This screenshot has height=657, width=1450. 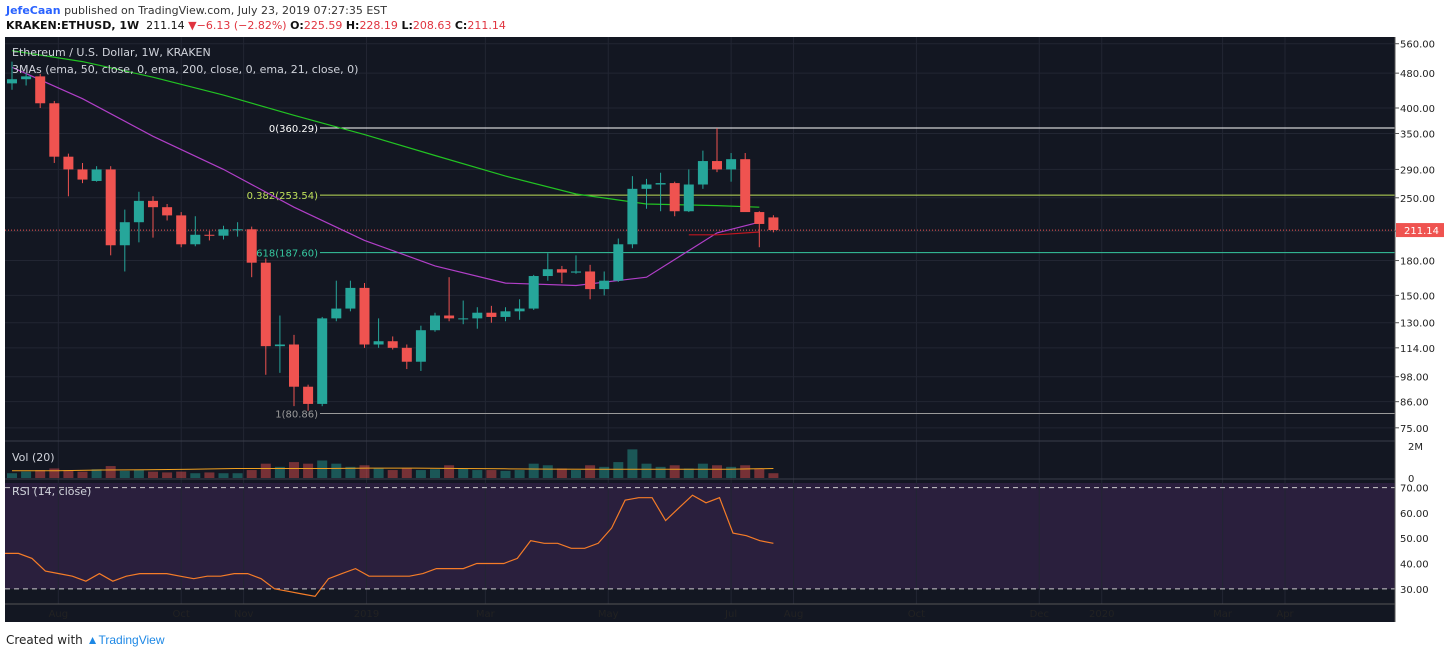 I want to click on current-price-label: 211.14, so click(x=1421, y=231).